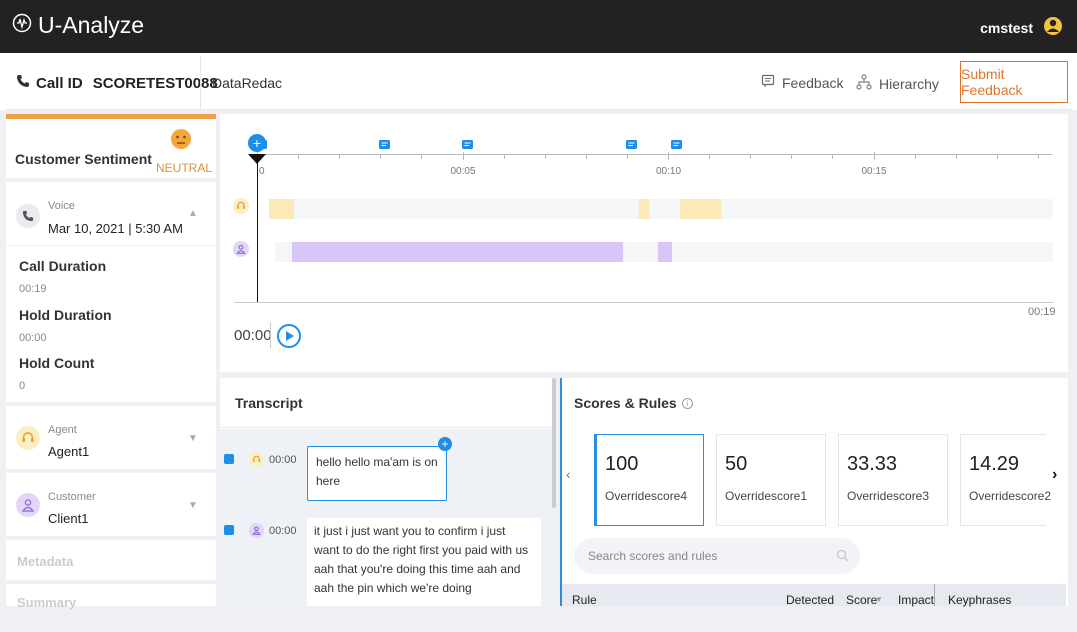  What do you see at coordinates (111, 437) in the screenshot?
I see `agent-panel: Agent Agent1 ▼` at bounding box center [111, 437].